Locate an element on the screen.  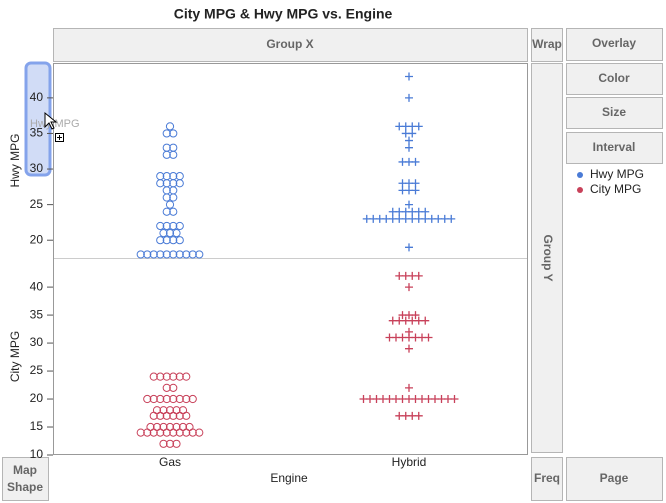
x-tick-label: Gas is located at coordinates (170, 462).